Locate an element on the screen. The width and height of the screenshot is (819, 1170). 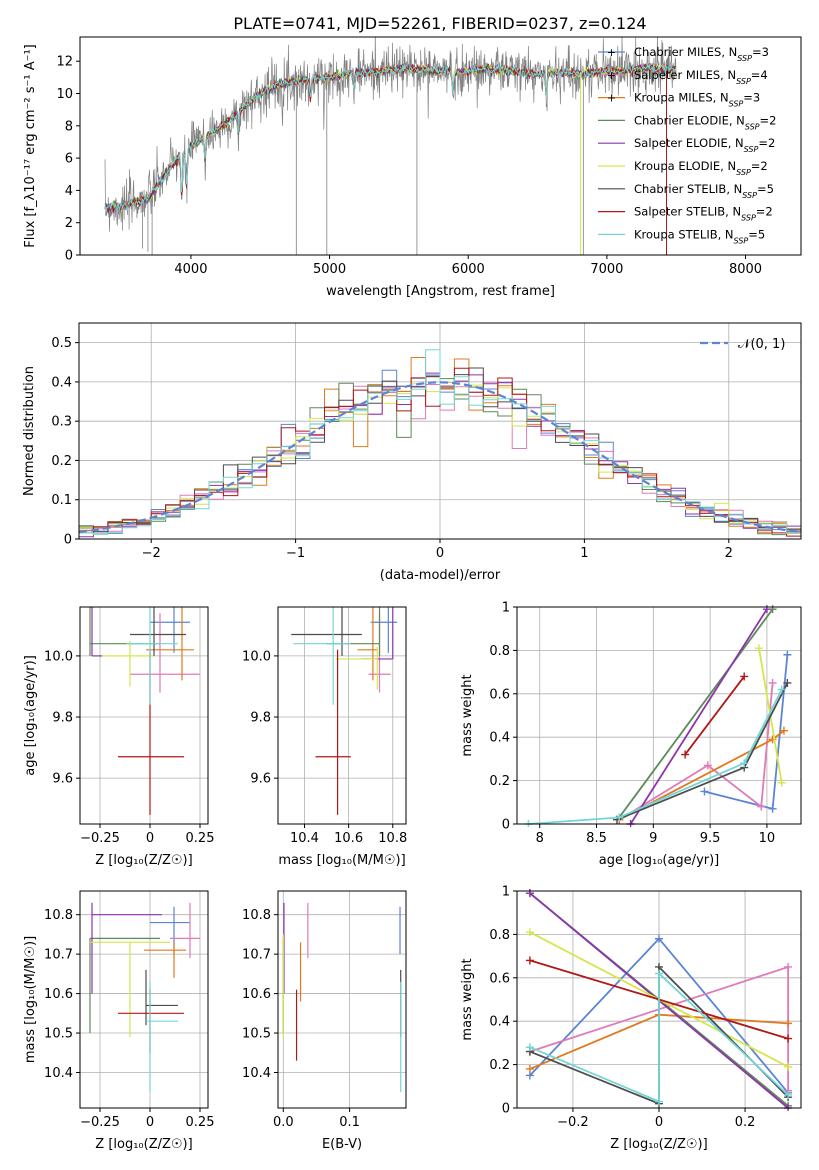
y-tick-label: 10.0 is located at coordinates (58, 656).